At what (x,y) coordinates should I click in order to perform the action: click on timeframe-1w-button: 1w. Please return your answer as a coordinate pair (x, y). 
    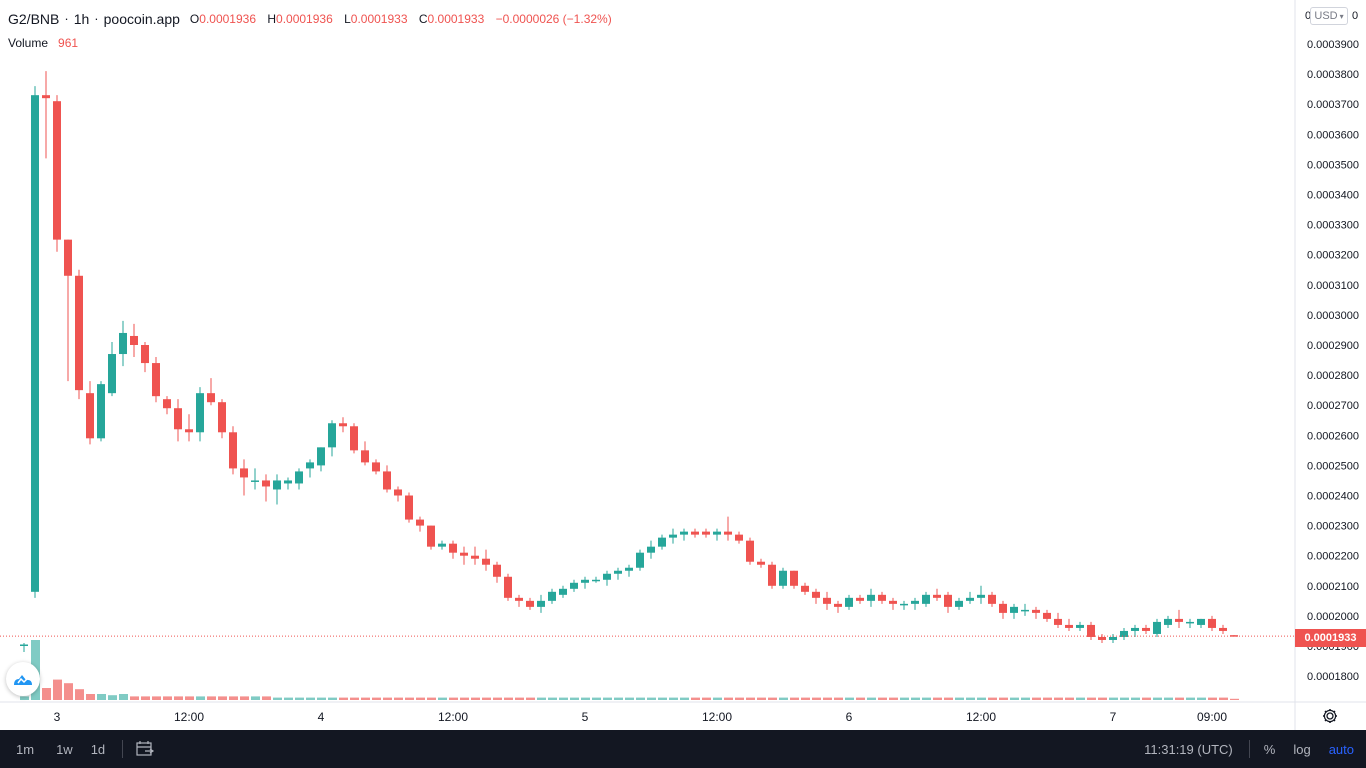
    Looking at the image, I should click on (64, 749).